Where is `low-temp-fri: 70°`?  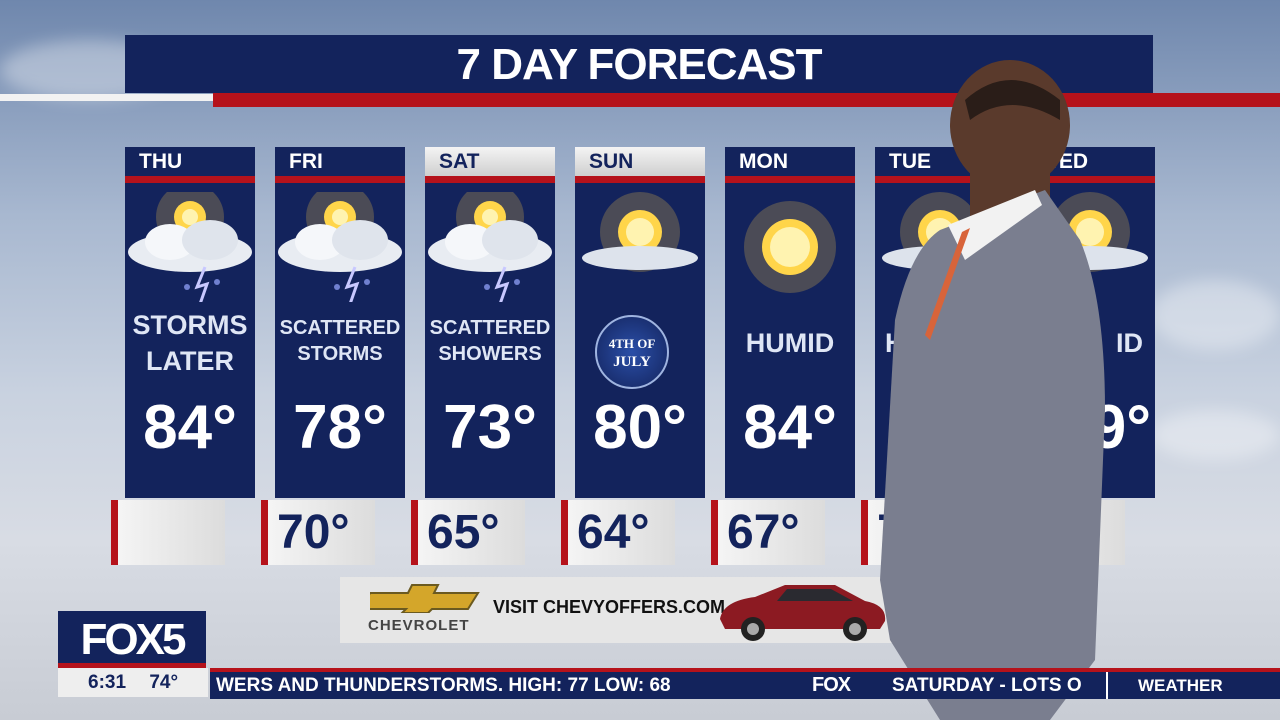
low-temp-fri: 70° is located at coordinates (318, 532).